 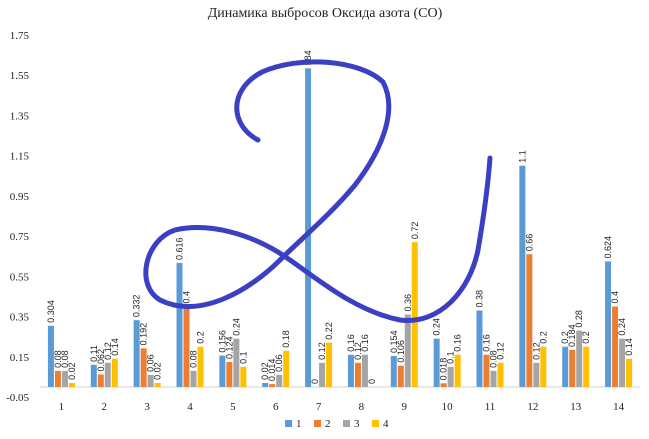 What do you see at coordinates (394, 341) in the screenshot?
I see `data-label: 0.154` at bounding box center [394, 341].